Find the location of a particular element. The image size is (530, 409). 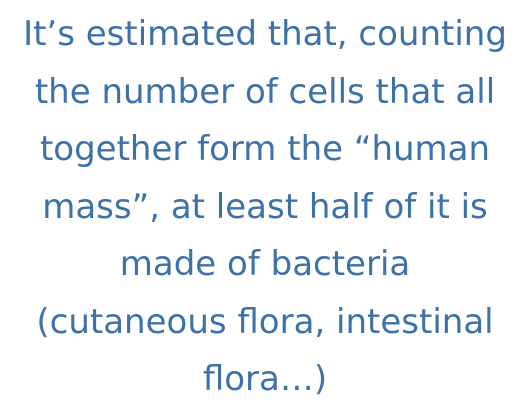

quote-line: flora…) is located at coordinates (265, 379).